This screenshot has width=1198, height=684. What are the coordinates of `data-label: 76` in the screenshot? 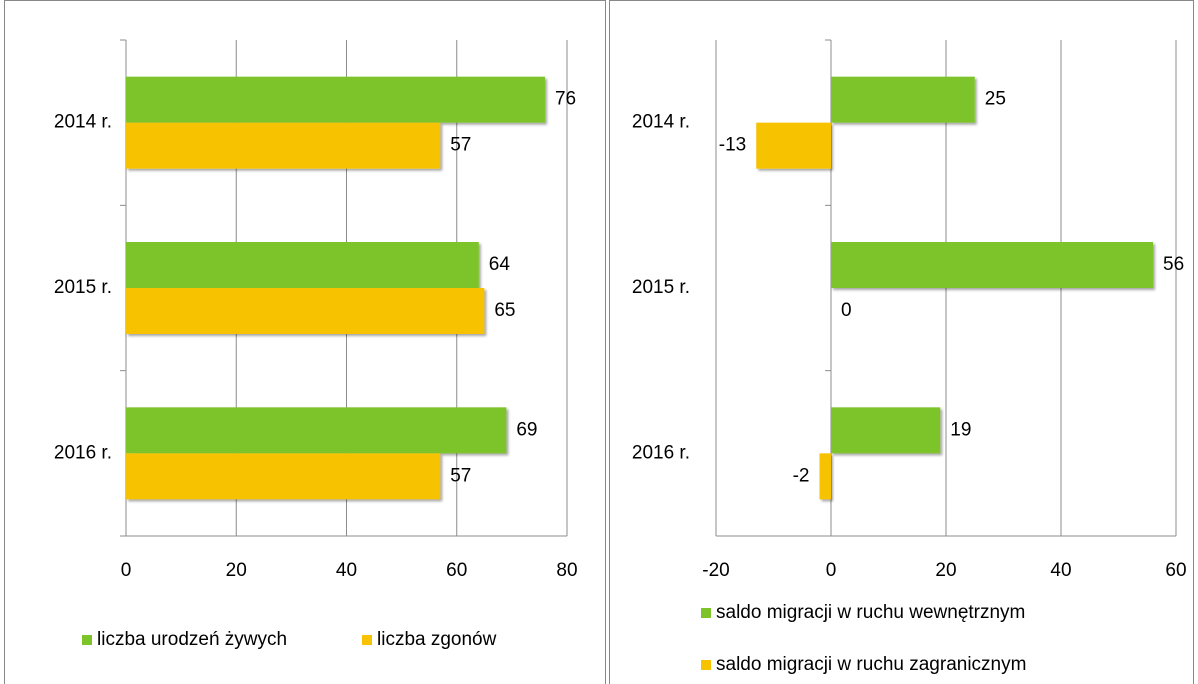 It's located at (565, 99).